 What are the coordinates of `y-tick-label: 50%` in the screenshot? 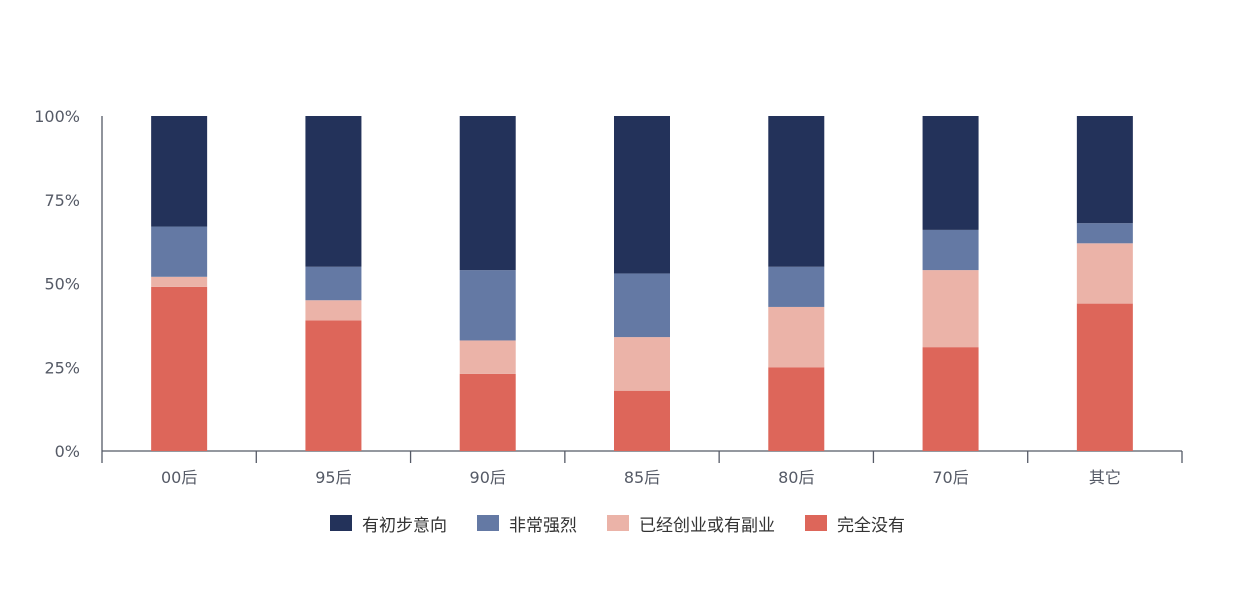 It's located at (62, 284).